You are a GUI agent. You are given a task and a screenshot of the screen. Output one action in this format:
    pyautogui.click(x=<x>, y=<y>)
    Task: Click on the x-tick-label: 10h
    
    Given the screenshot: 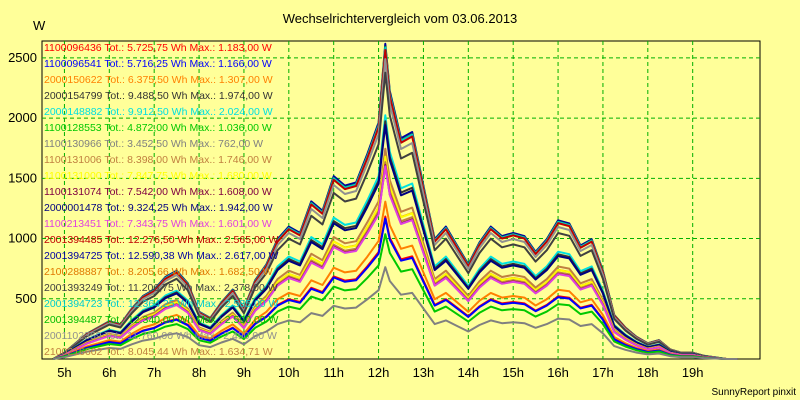 What is the action you would take?
    pyautogui.click(x=289, y=372)
    